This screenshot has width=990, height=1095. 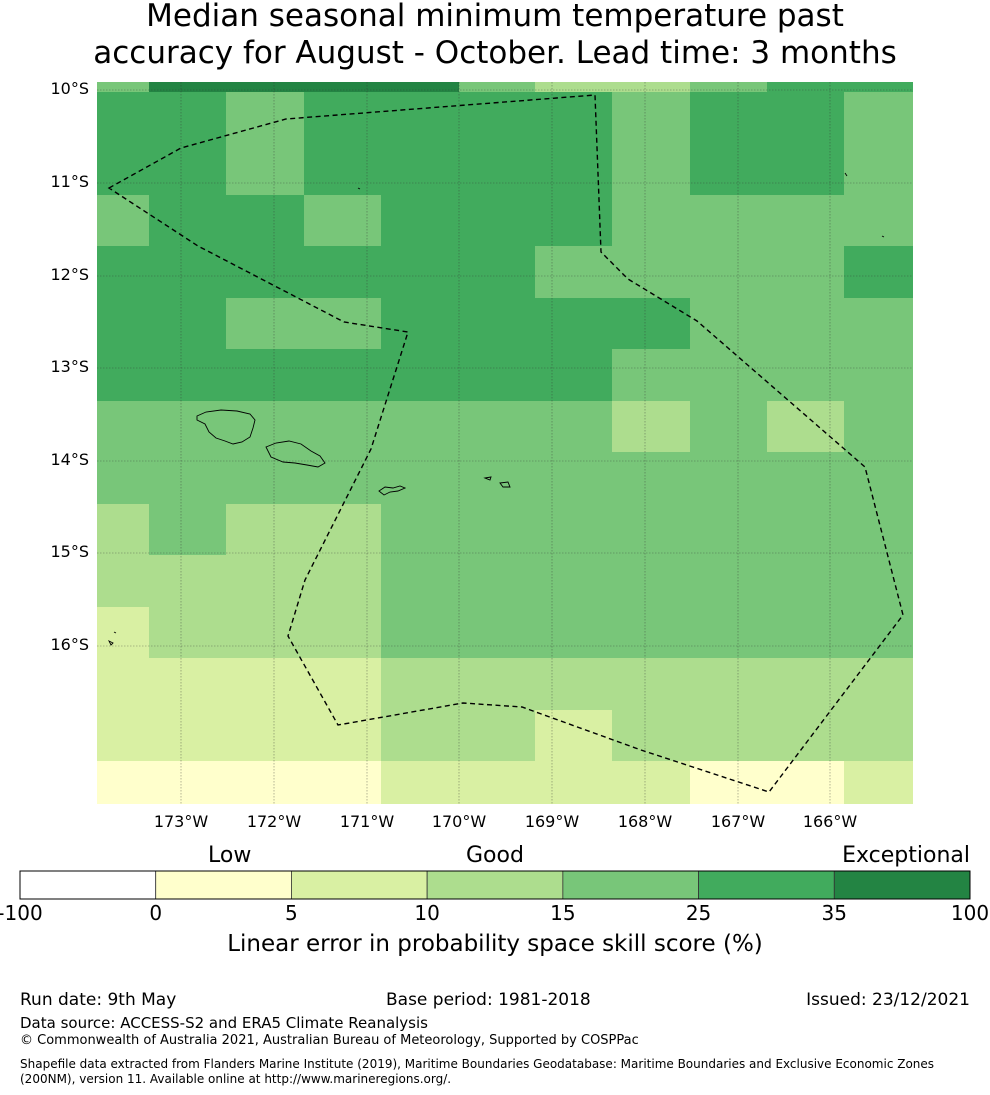 What do you see at coordinates (295, 454) in the screenshot?
I see `upolu-island` at bounding box center [295, 454].